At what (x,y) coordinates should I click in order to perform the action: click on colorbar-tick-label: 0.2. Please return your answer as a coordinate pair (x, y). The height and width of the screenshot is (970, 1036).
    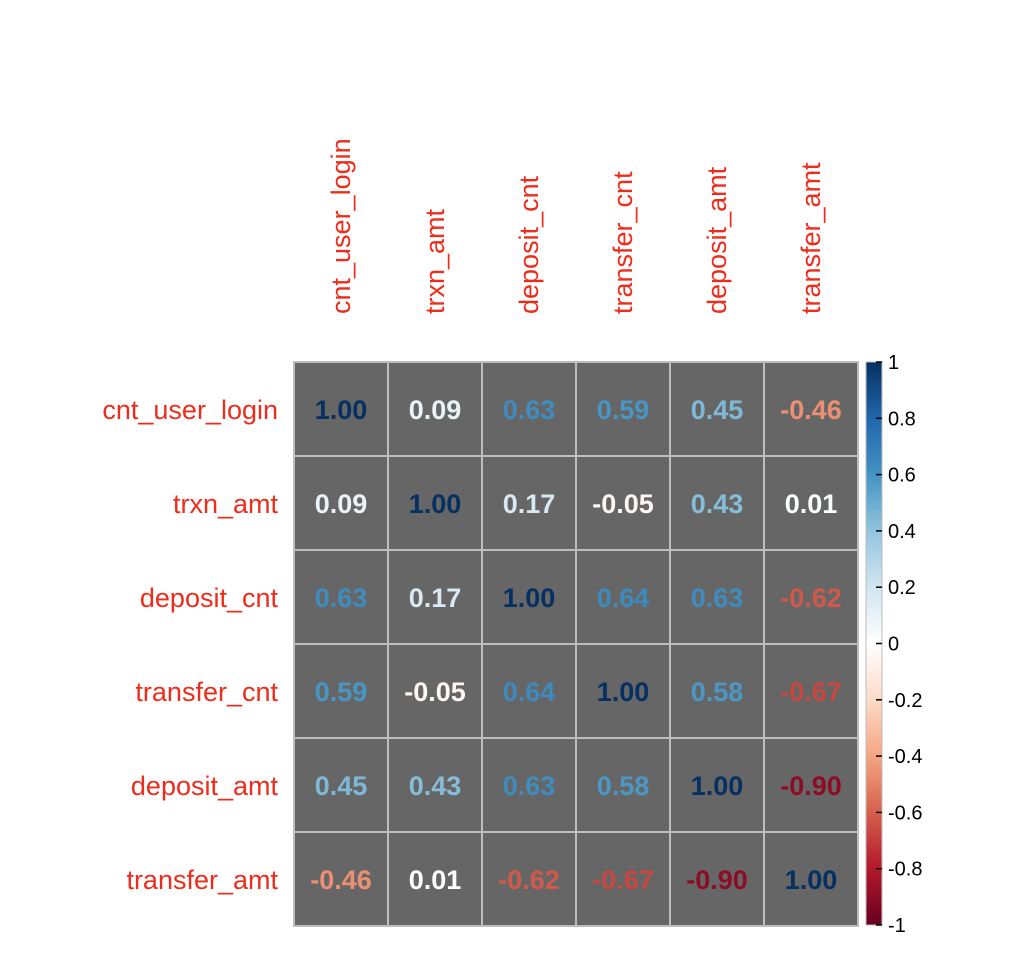
    Looking at the image, I should click on (902, 588).